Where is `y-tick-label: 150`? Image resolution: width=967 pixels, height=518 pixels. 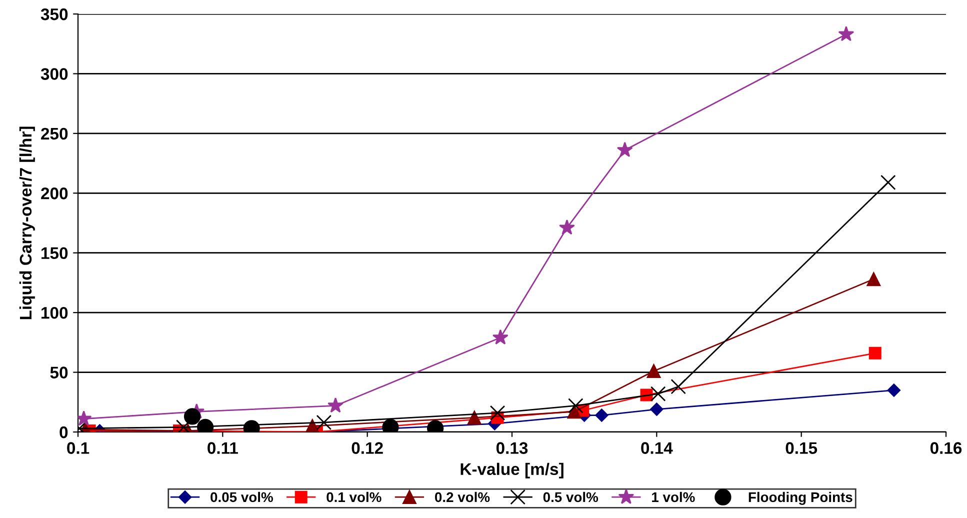
y-tick-label: 150 is located at coordinates (55, 253).